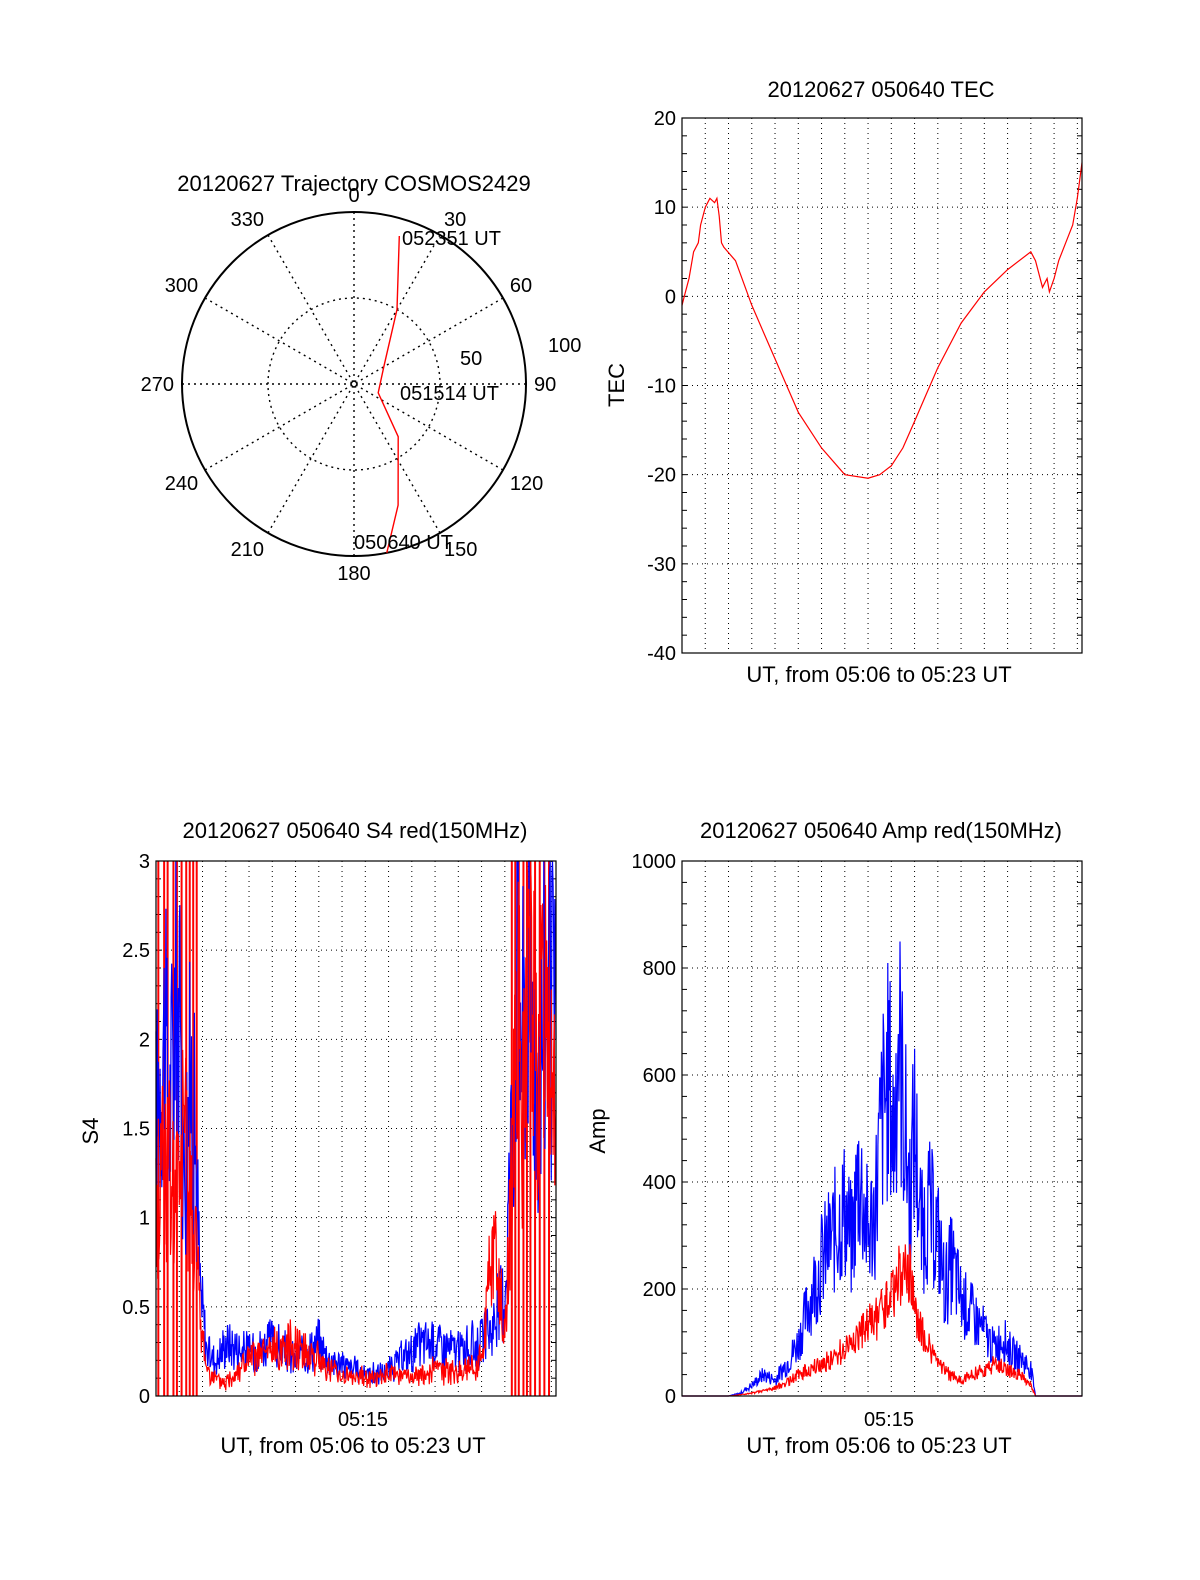 The height and width of the screenshot is (1580, 1200). Describe the element at coordinates (355, 830) in the screenshot. I see `s4-title: 20120627 050640 S4 red(150MHz)` at that location.